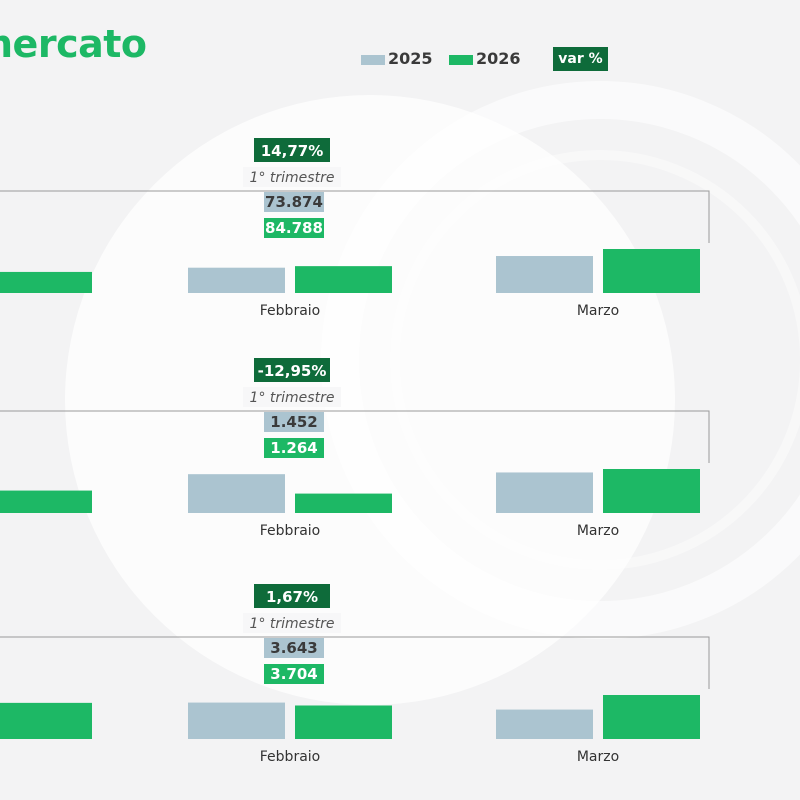  I want to click on legend: 2025 2026 var %, so click(400, 61).